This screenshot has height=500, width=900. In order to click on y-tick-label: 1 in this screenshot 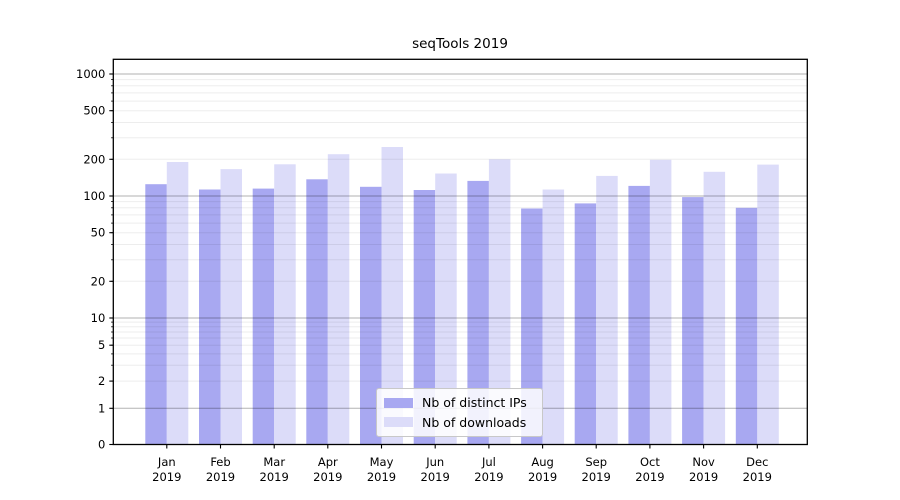, I will do `click(101, 408)`.